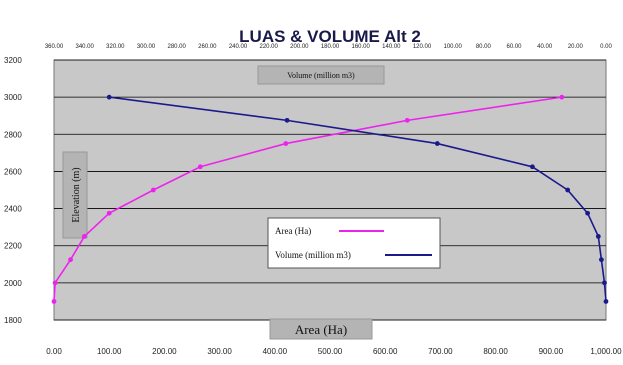  I want to click on x-bottom-tick-label: 800.00, so click(495, 351).